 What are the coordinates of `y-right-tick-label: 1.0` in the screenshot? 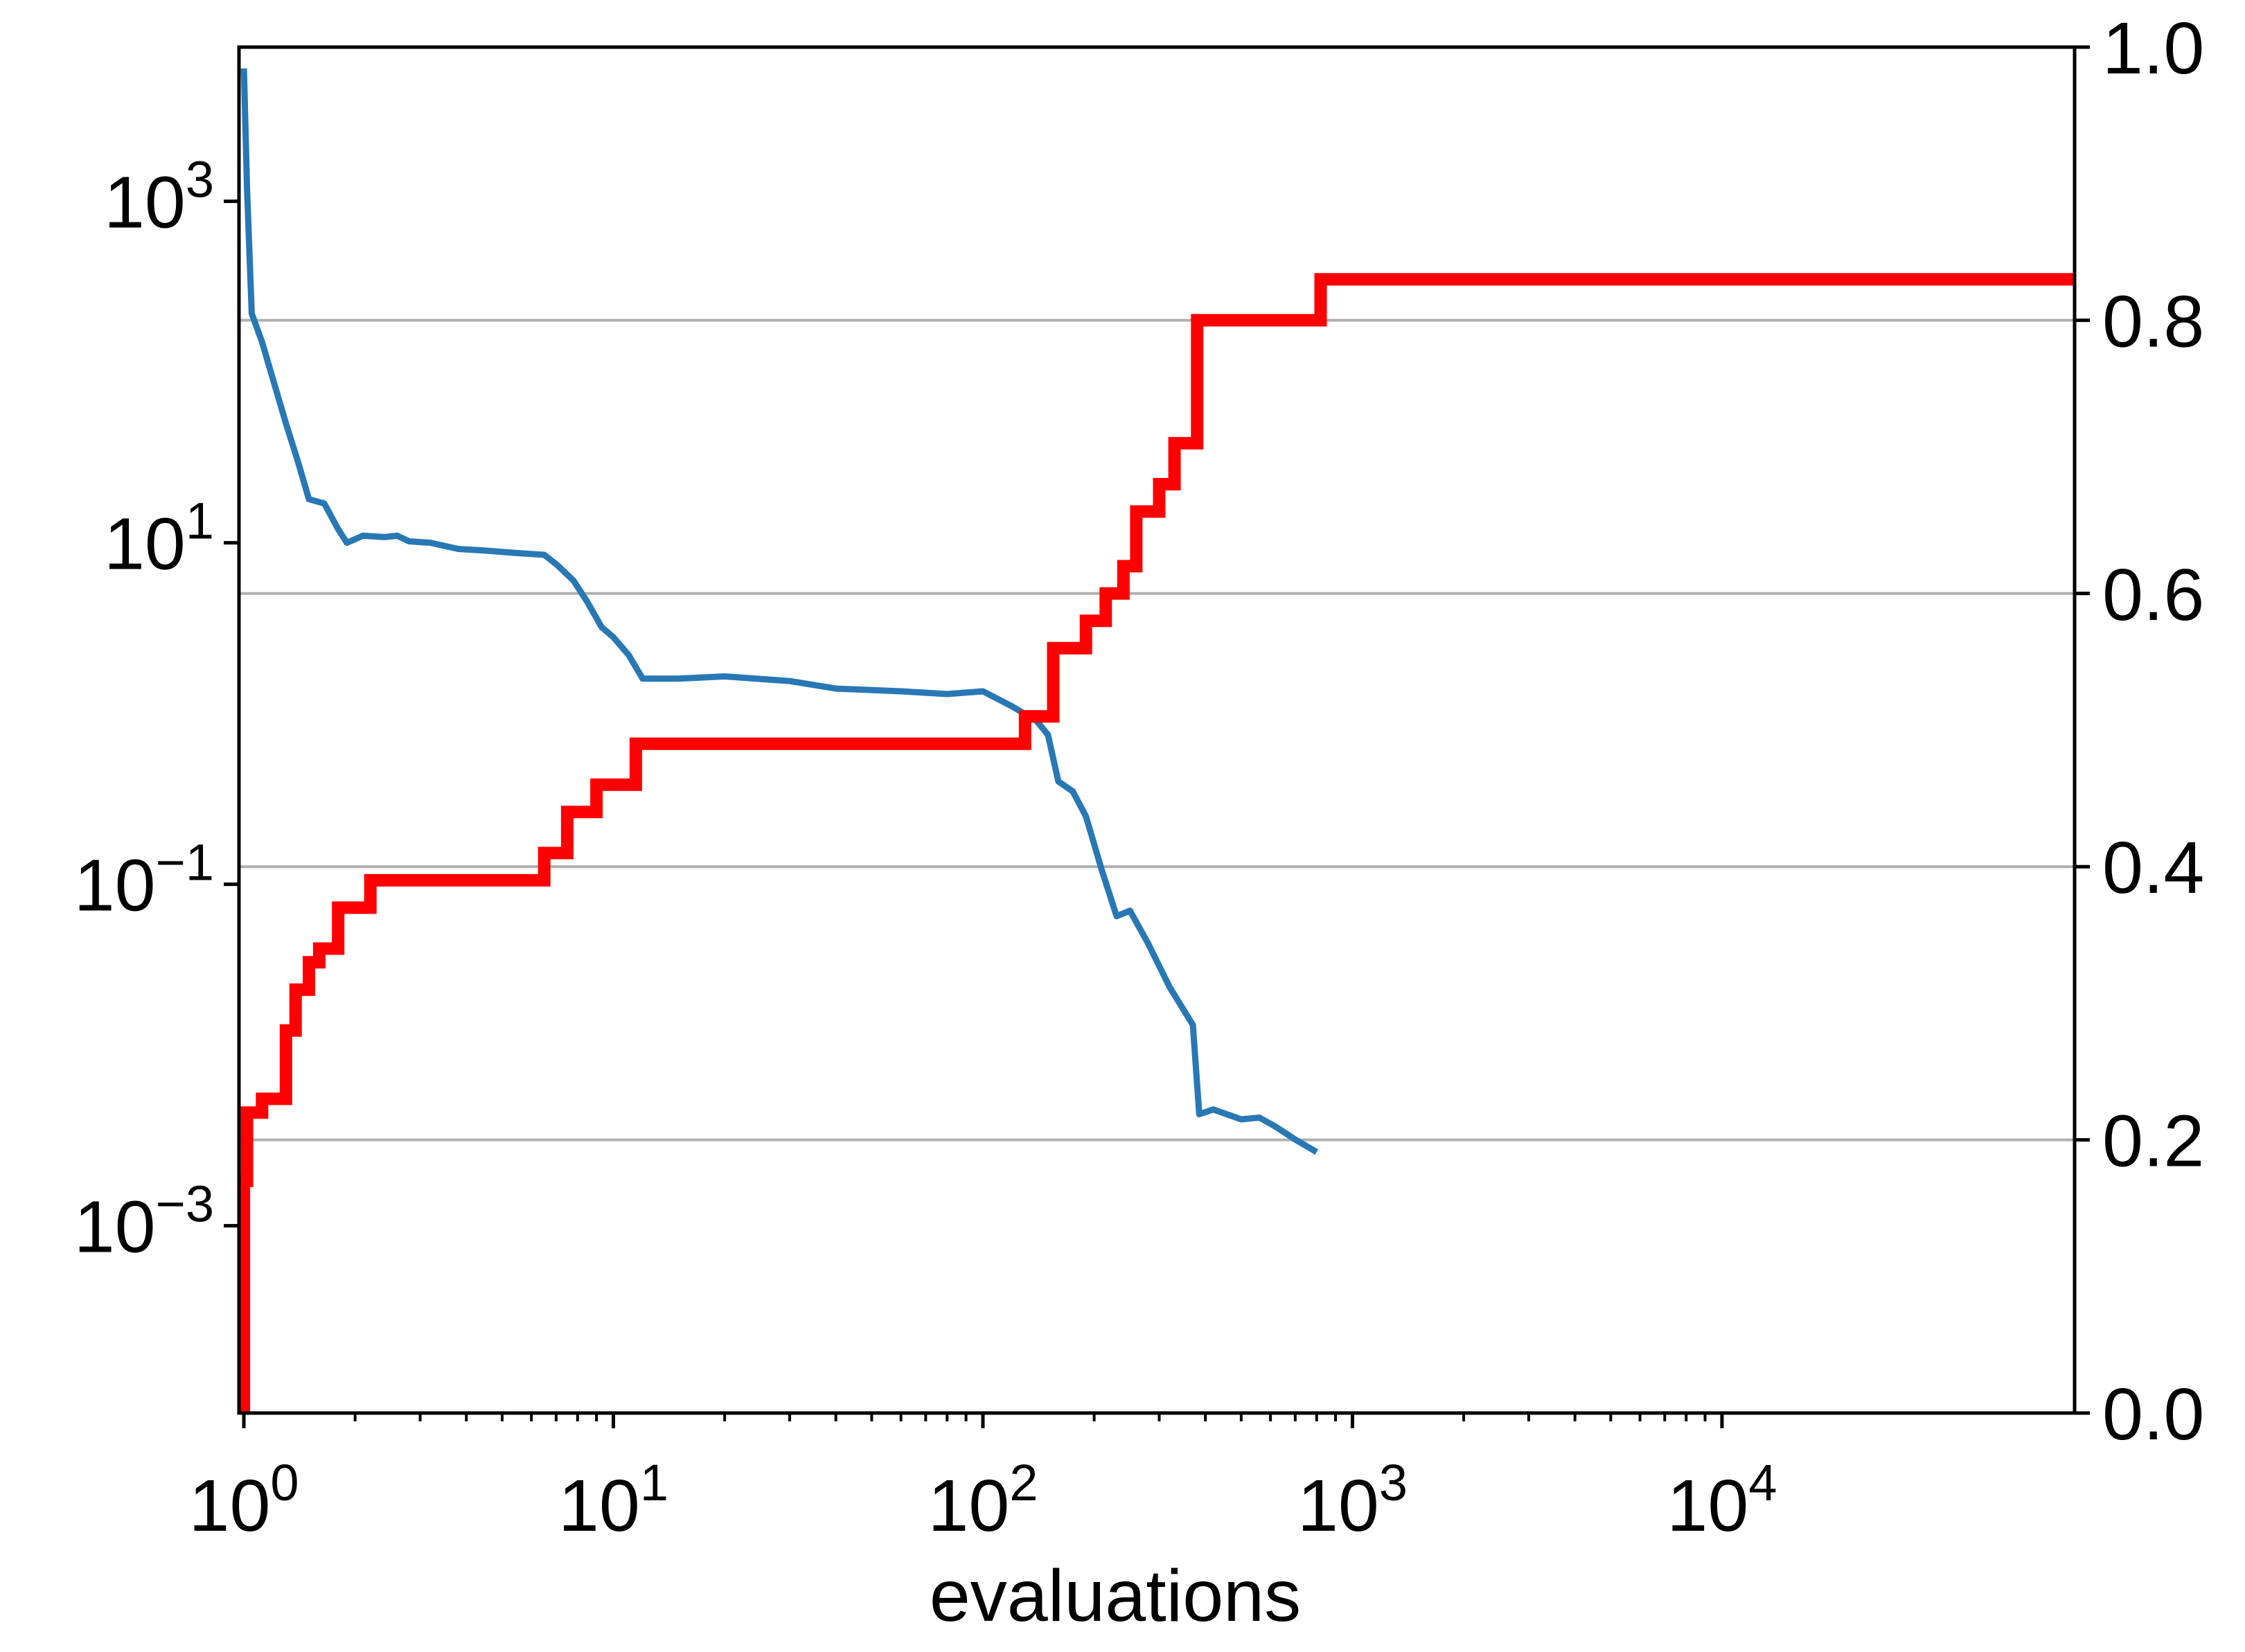 It's located at (2153, 48).